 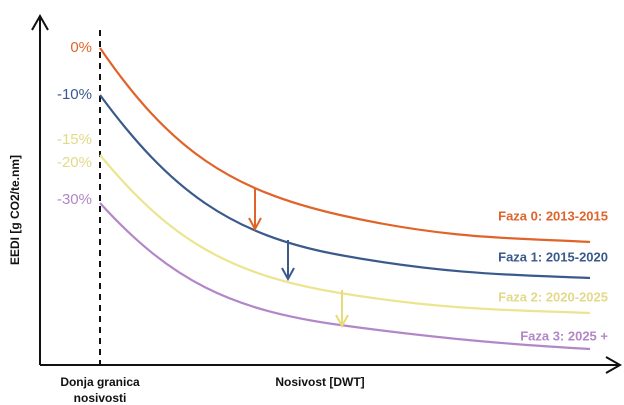 I want to click on phase-label: Faza 3: 2025 +, so click(x=564, y=335).